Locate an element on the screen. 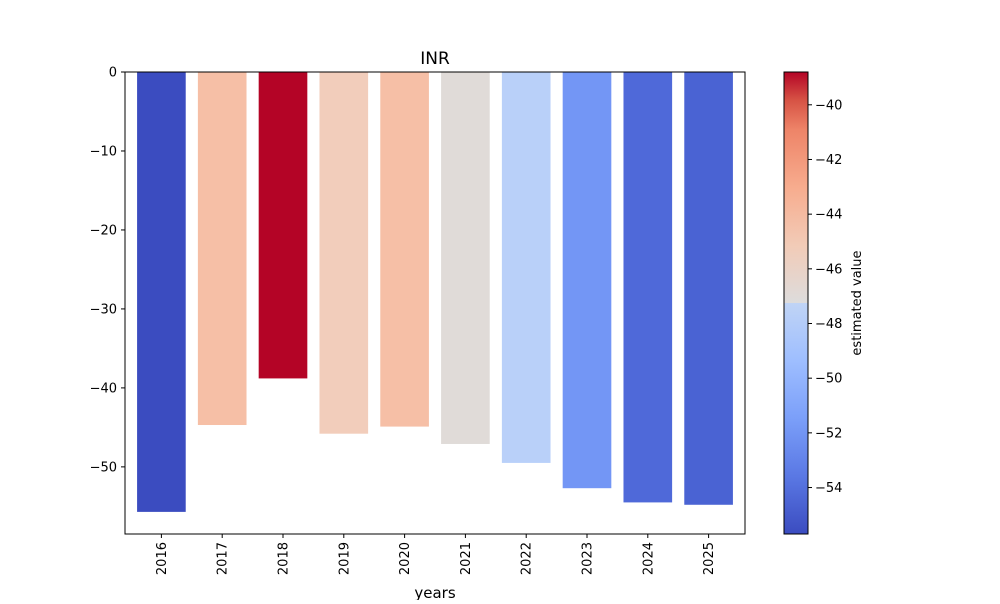 This screenshot has width=1000, height=604. chart-title: INR is located at coordinates (435, 59).